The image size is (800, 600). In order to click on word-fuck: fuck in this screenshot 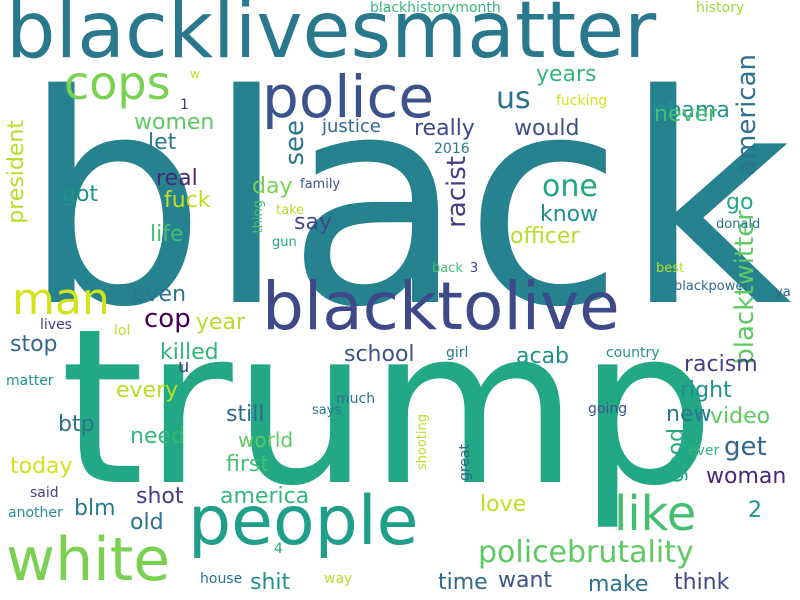, I will do `click(187, 200)`.